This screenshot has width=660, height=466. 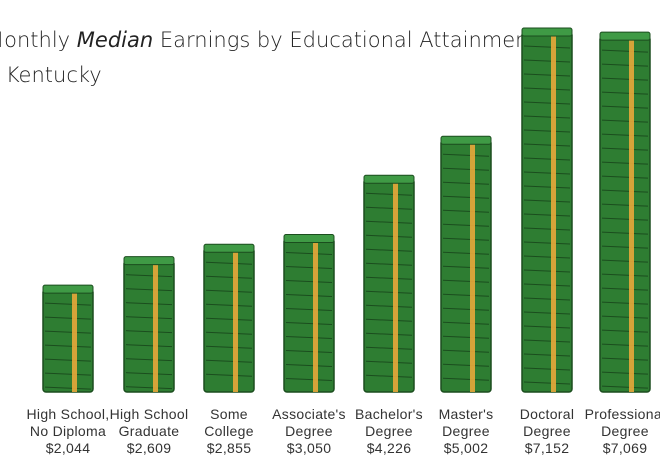 What do you see at coordinates (466, 448) in the screenshot?
I see `value-label: $5,002` at bounding box center [466, 448].